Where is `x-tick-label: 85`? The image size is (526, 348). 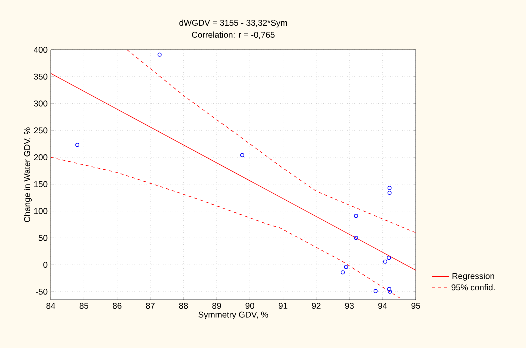 x-tick-label: 85 is located at coordinates (84, 306).